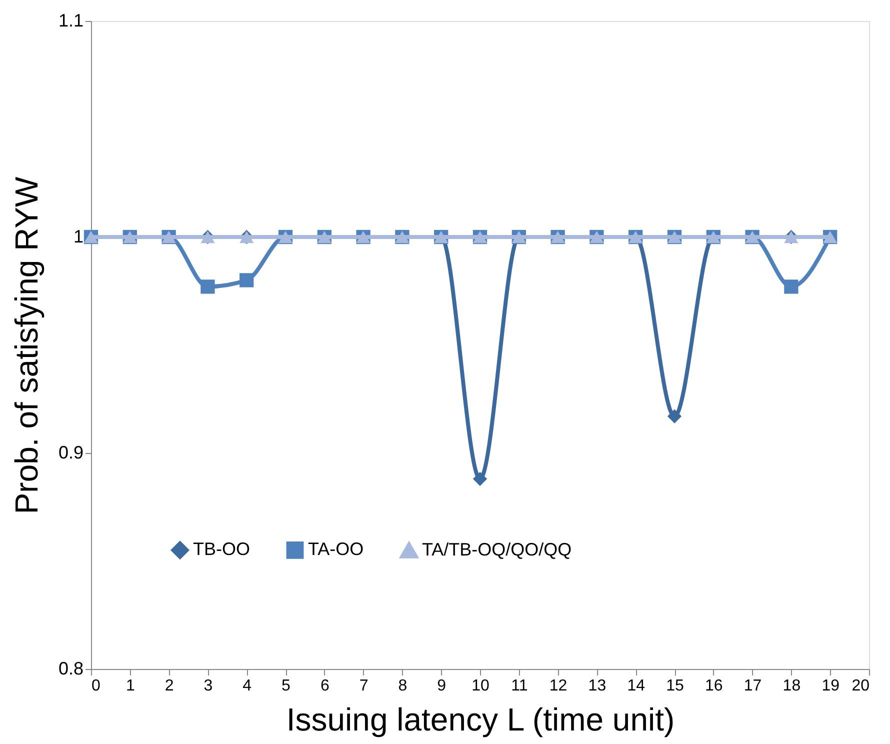 This screenshot has height=744, width=890. I want to click on x-tick-label: 3, so click(208, 686).